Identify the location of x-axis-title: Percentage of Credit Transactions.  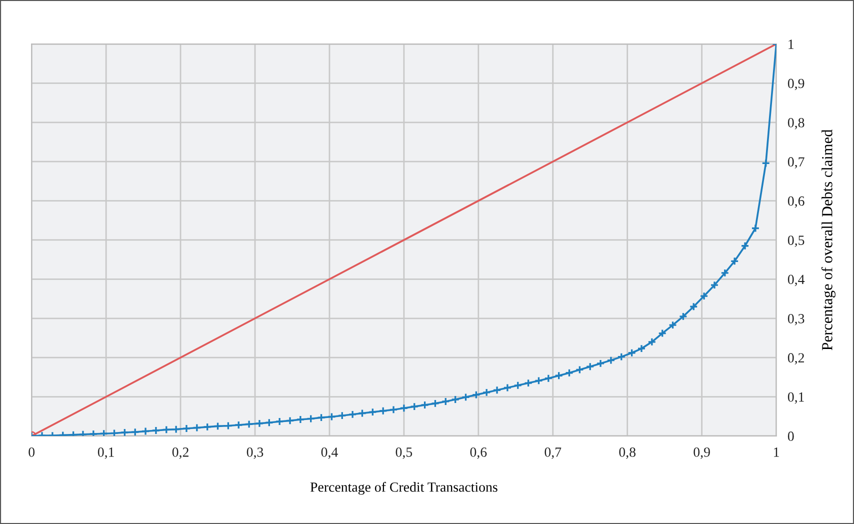
(404, 488).